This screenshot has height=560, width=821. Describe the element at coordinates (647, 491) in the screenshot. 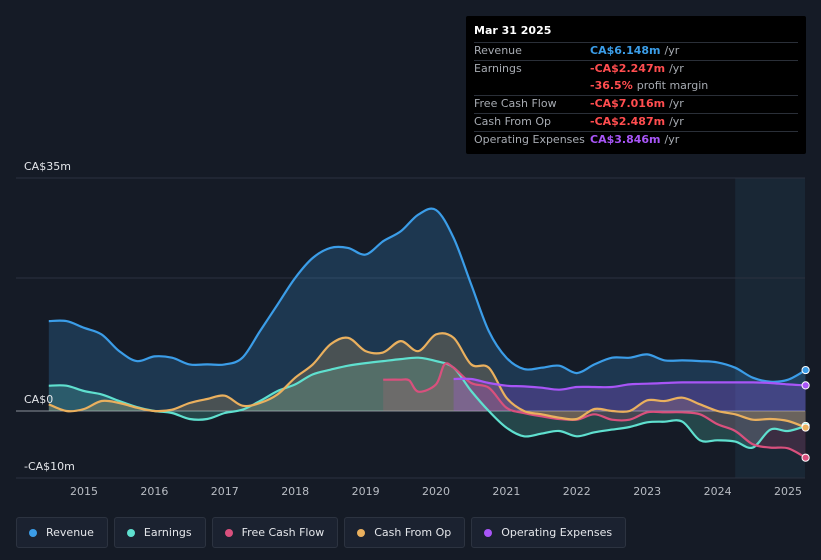

I see `x-tick-label: 2023` at that location.